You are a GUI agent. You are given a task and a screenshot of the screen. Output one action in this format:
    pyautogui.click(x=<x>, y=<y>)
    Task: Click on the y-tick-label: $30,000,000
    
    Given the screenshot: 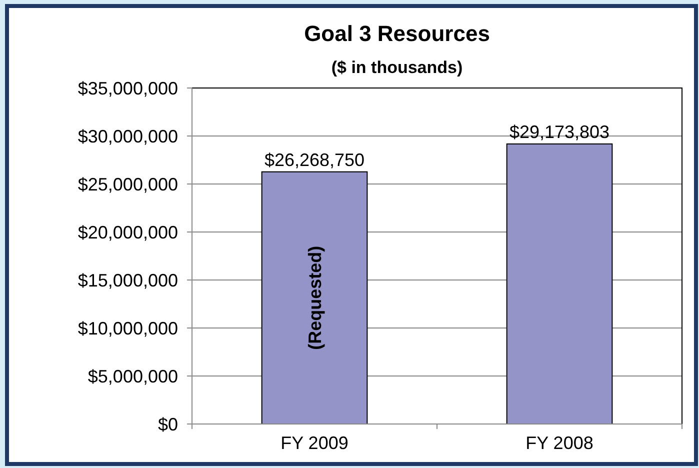 What is the action you would take?
    pyautogui.click(x=128, y=136)
    